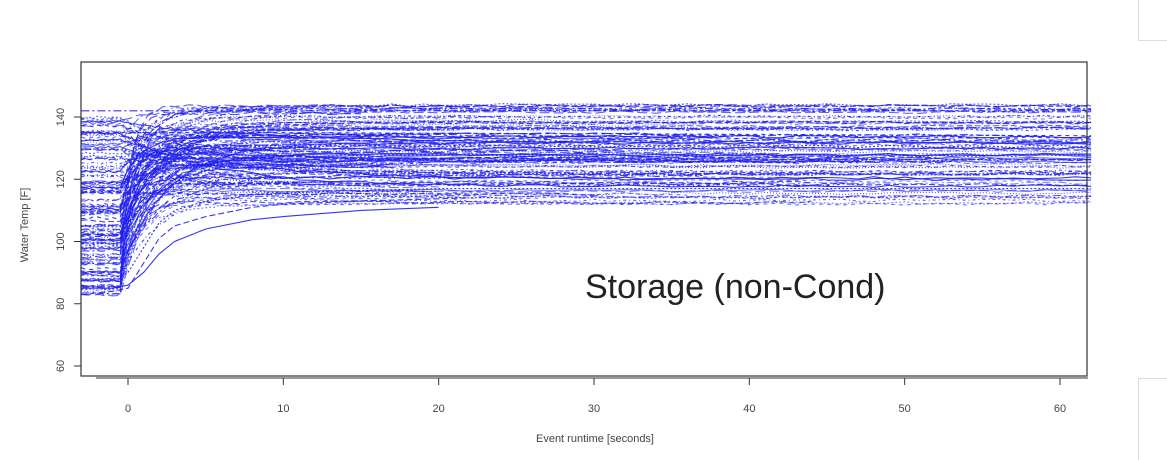 This screenshot has width=1167, height=460. What do you see at coordinates (1138, 419) in the screenshot?
I see `right-border-bottom` at bounding box center [1138, 419].